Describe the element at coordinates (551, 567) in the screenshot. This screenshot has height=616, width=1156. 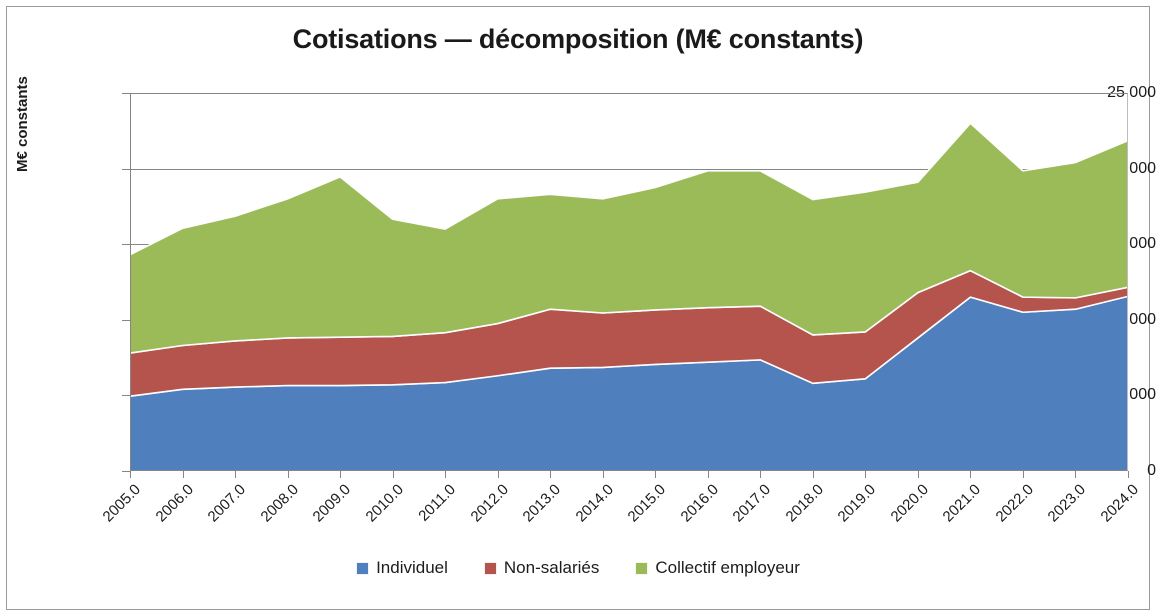
I see `legend-label: Non-salariés` at that location.